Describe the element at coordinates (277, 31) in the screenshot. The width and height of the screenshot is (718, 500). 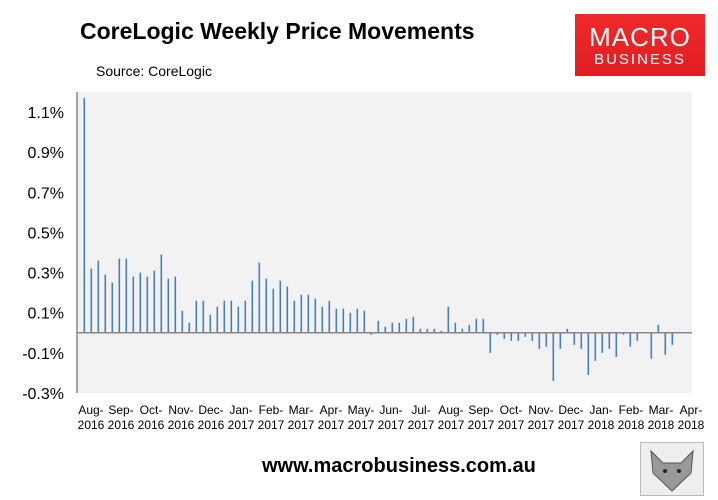
I see `chart-title: CoreLogic Weekly Price Movements` at that location.